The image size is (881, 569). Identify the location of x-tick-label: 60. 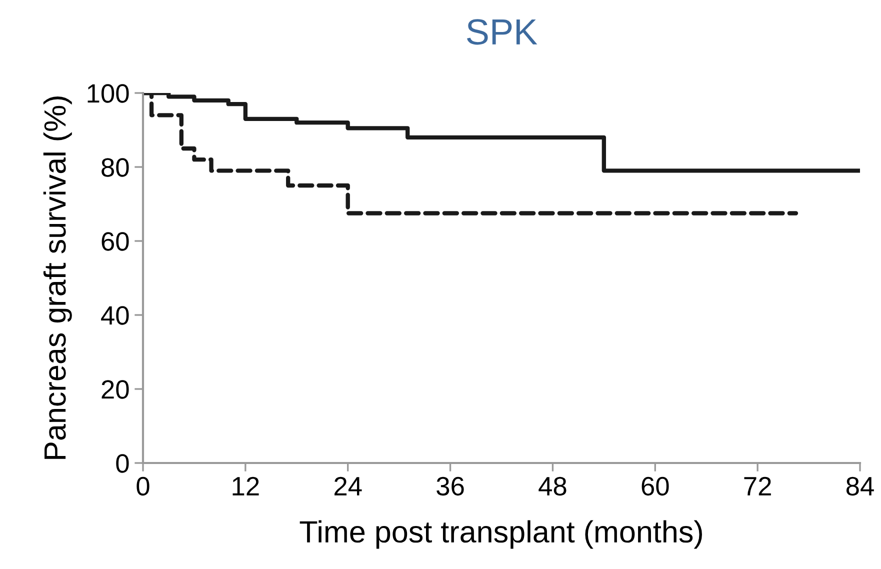
(655, 486).